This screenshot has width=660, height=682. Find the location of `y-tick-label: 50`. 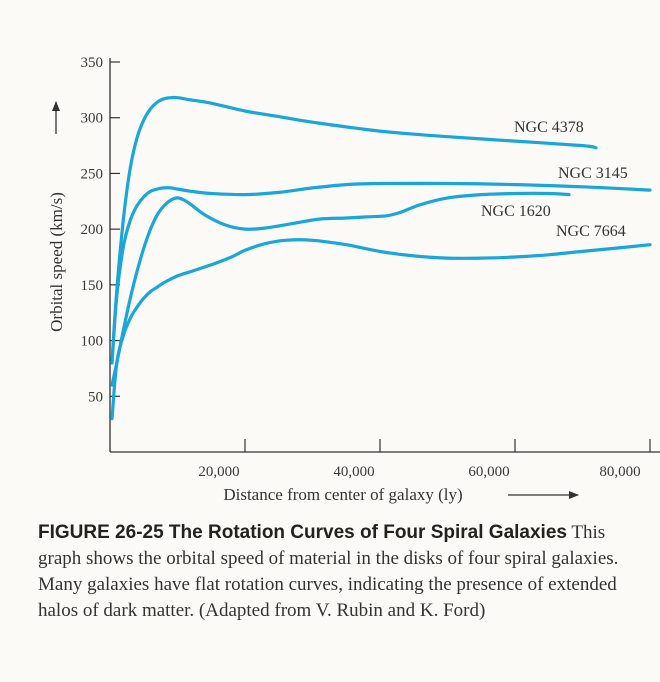

y-tick-label: 50 is located at coordinates (95, 397).